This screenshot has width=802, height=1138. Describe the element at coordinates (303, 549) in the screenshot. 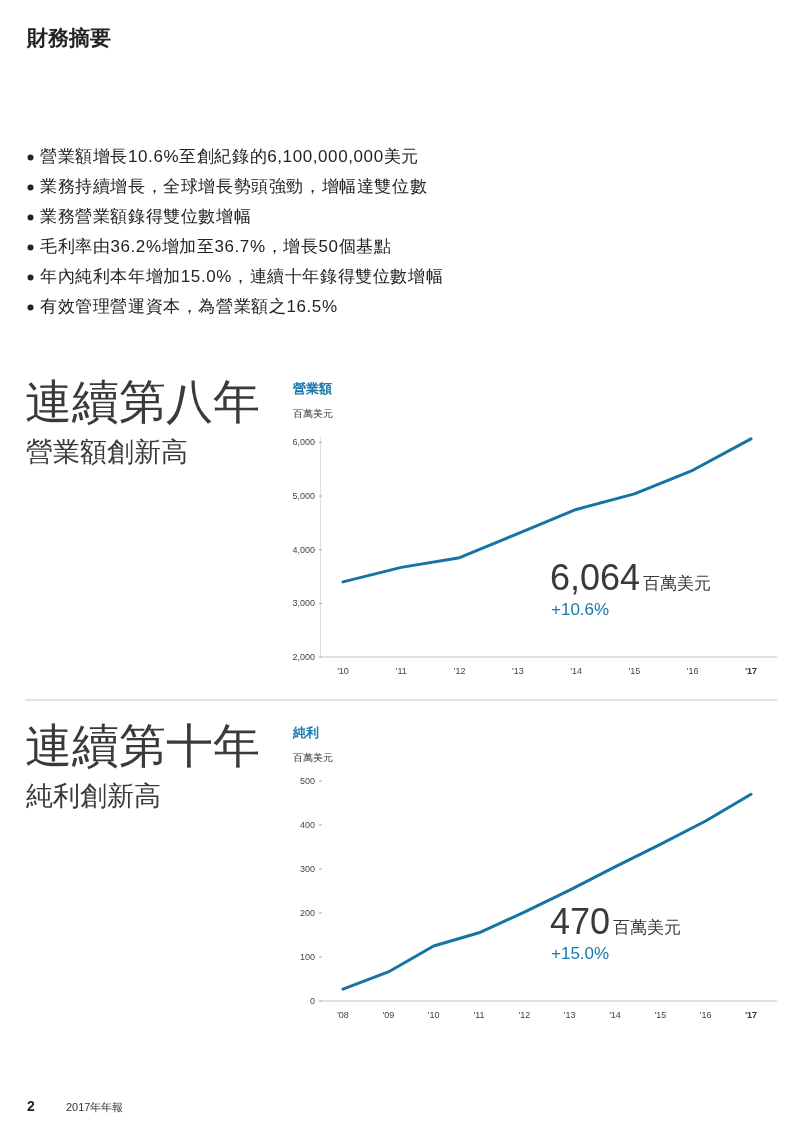

I see `y-tick-label: 4,000` at that location.